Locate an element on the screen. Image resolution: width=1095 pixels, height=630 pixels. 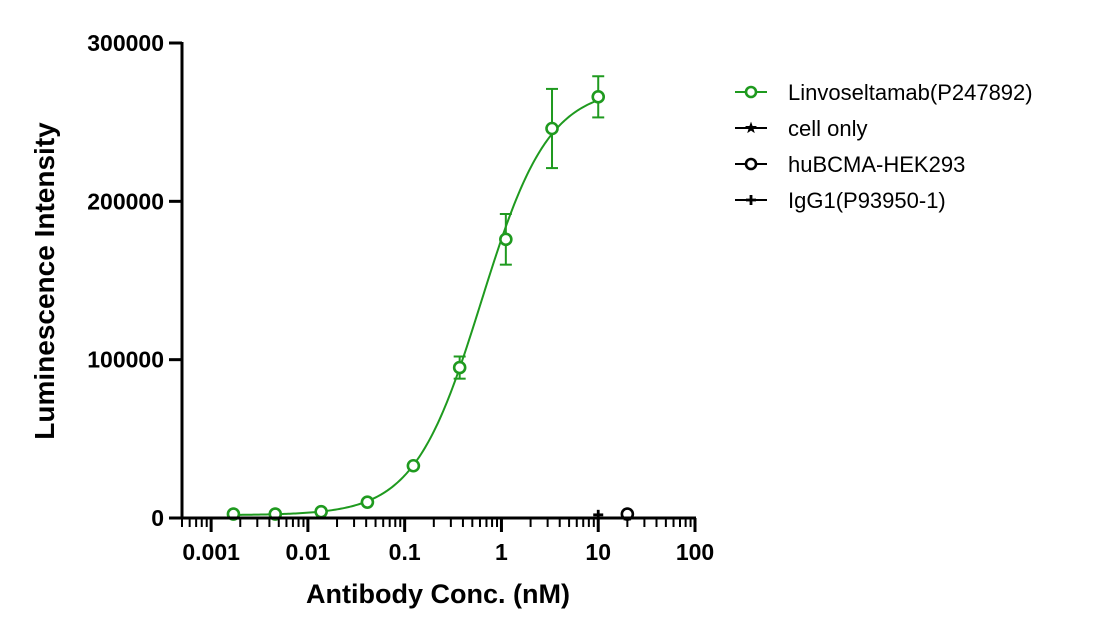
y-tick-label: 200000 is located at coordinates (125, 201).